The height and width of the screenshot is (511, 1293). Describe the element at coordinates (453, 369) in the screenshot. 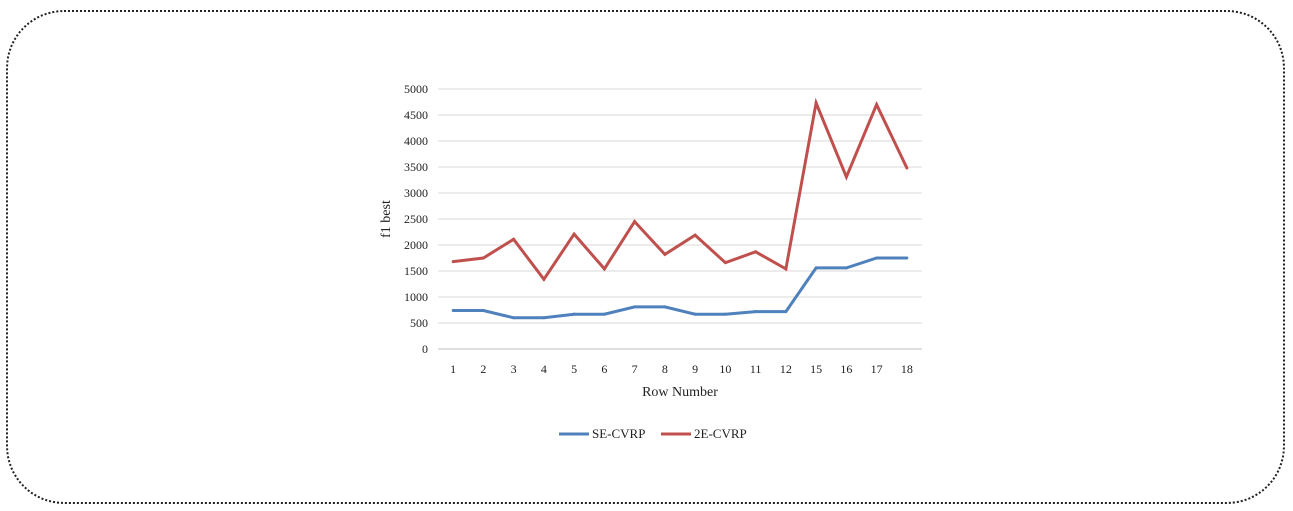

I see `x-tick-label: 1` at that location.